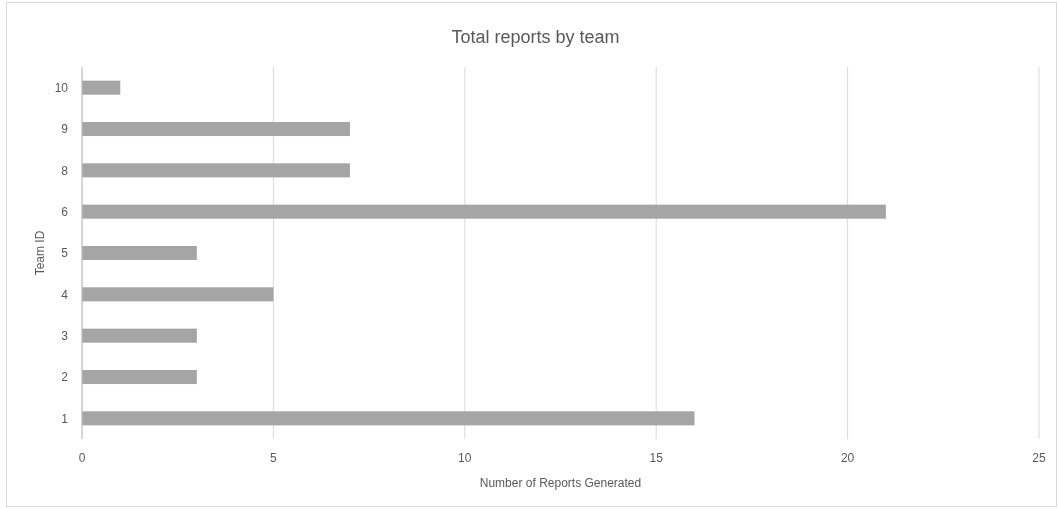 The height and width of the screenshot is (509, 1059). I want to click on y-tick-label: 2, so click(65, 377).